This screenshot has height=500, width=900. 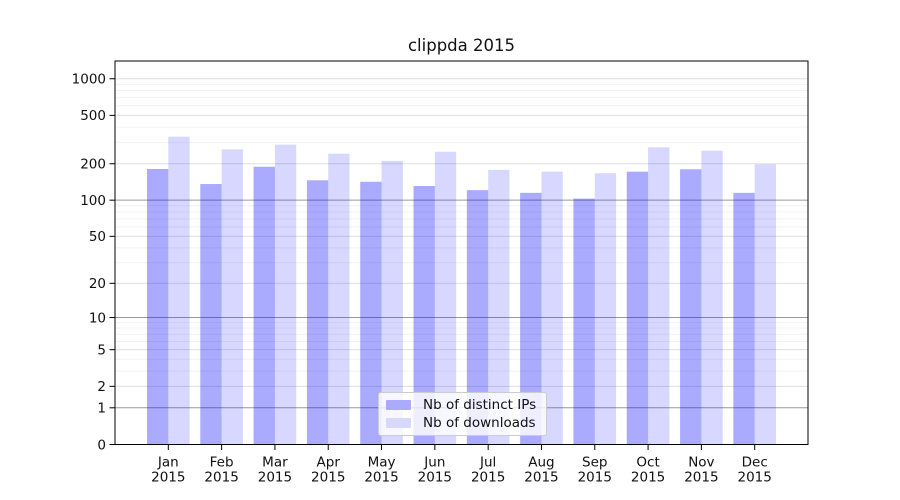 What do you see at coordinates (637, 308) in the screenshot?
I see `bar-distinct-ips-oct` at bounding box center [637, 308].